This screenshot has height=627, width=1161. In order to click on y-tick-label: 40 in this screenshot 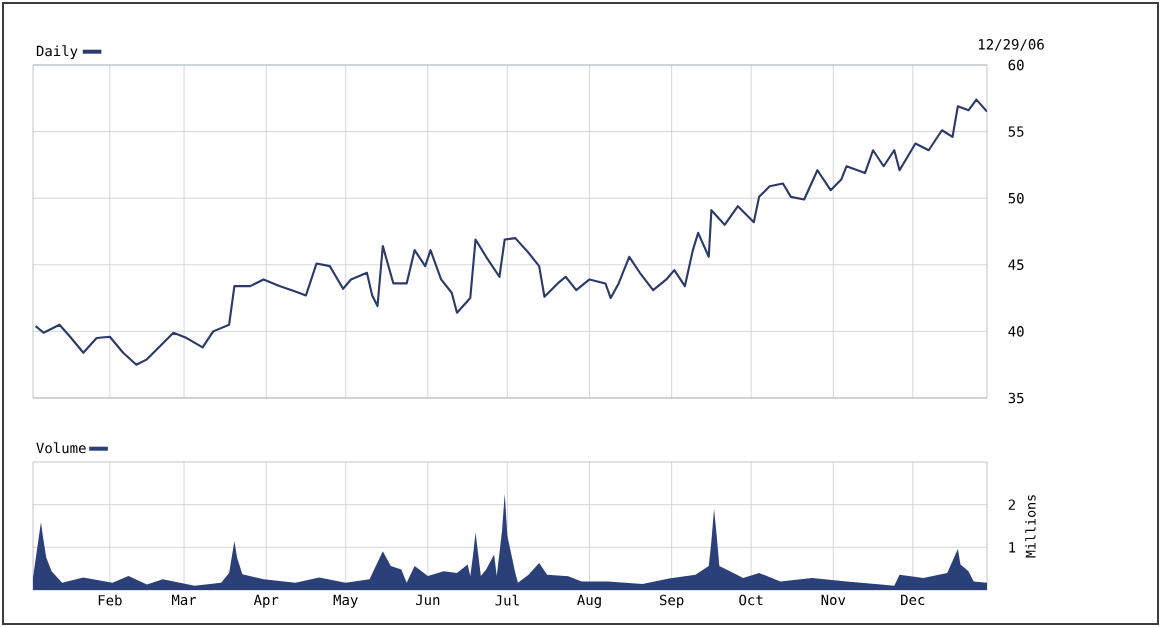, I will do `click(1016, 331)`.